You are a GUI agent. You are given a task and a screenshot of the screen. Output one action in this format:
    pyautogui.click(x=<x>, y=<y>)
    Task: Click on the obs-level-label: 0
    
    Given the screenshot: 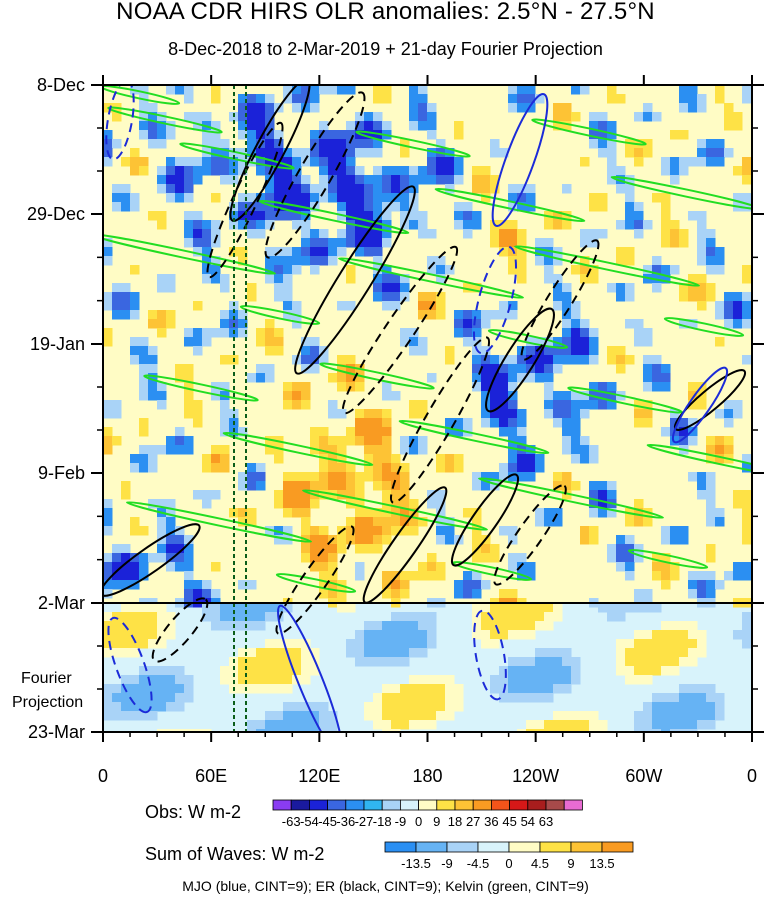 What is the action you would take?
    pyautogui.click(x=418, y=821)
    